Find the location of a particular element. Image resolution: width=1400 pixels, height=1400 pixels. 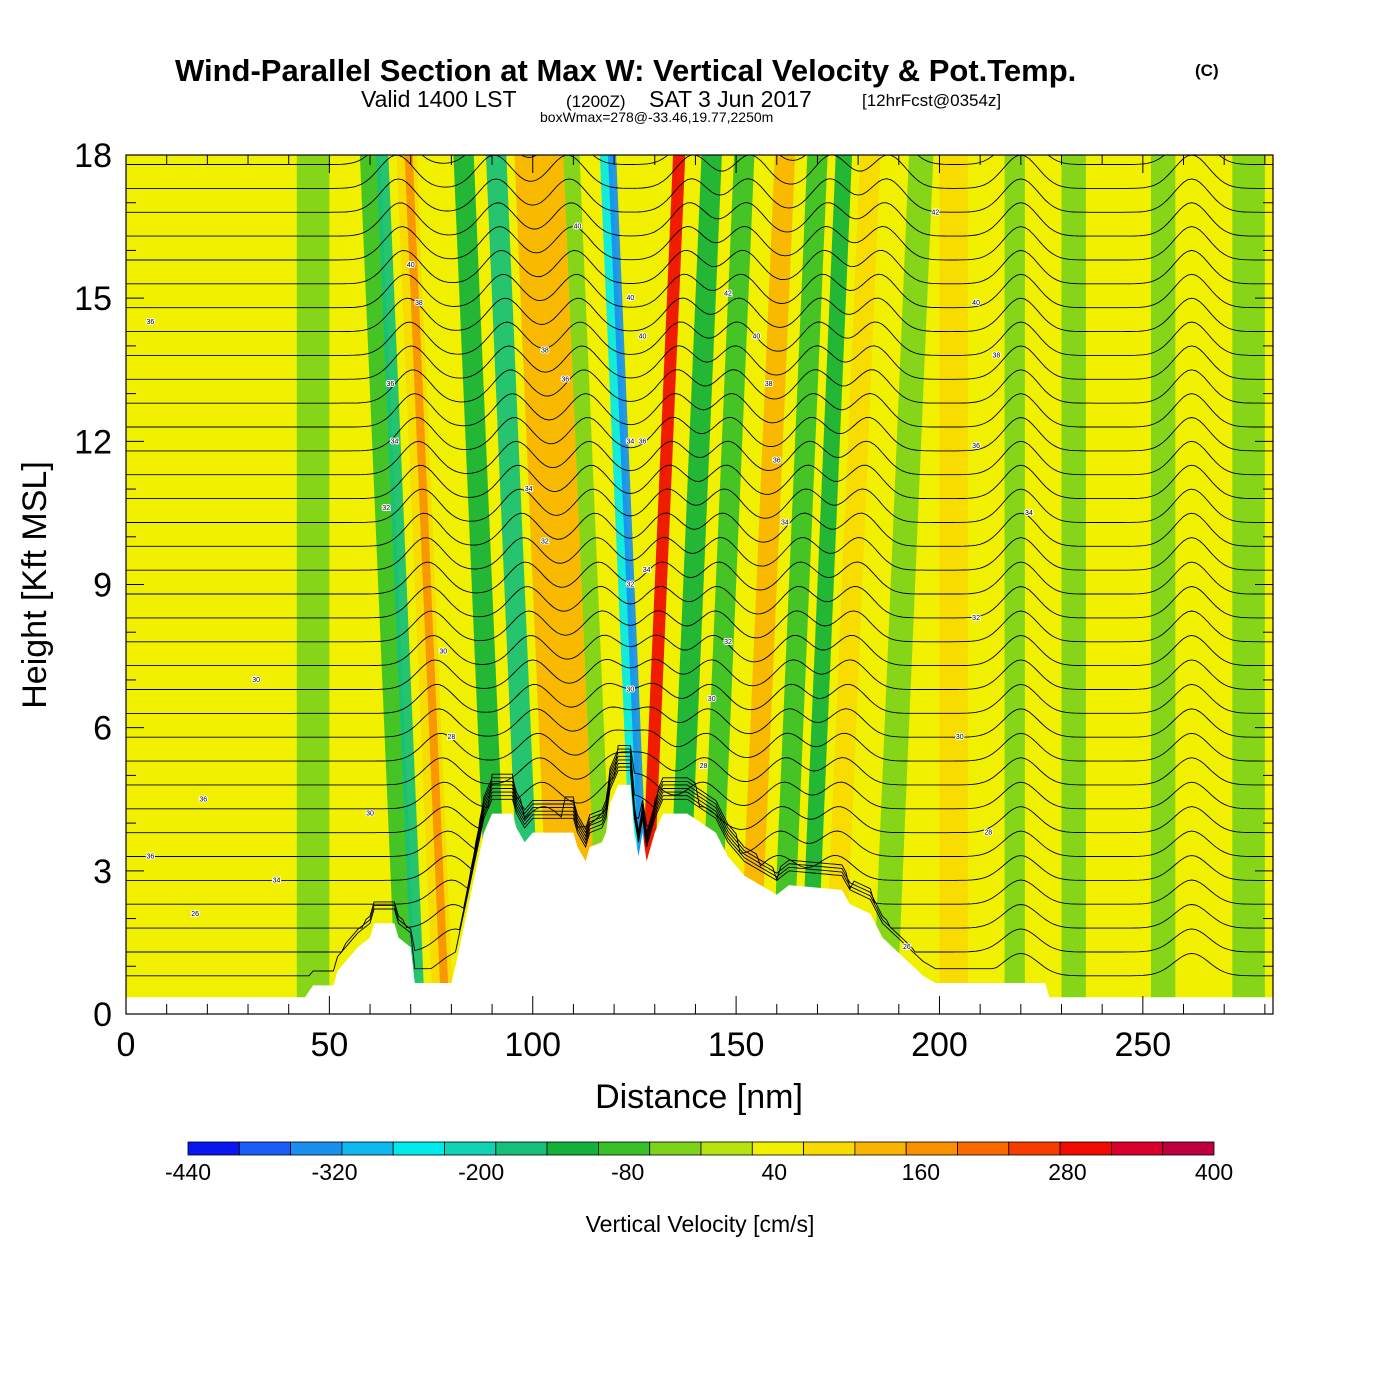

contour-label-18: 40 is located at coordinates (578, 227).